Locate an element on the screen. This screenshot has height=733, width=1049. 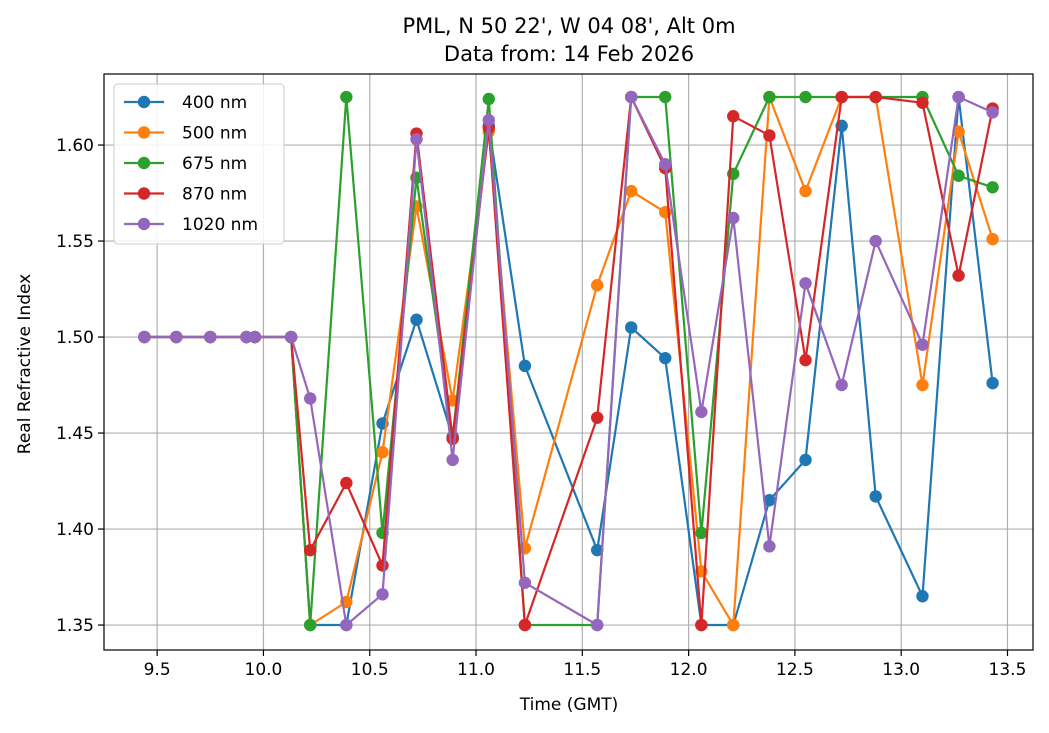
legend-label: 500 nm is located at coordinates (214, 134).